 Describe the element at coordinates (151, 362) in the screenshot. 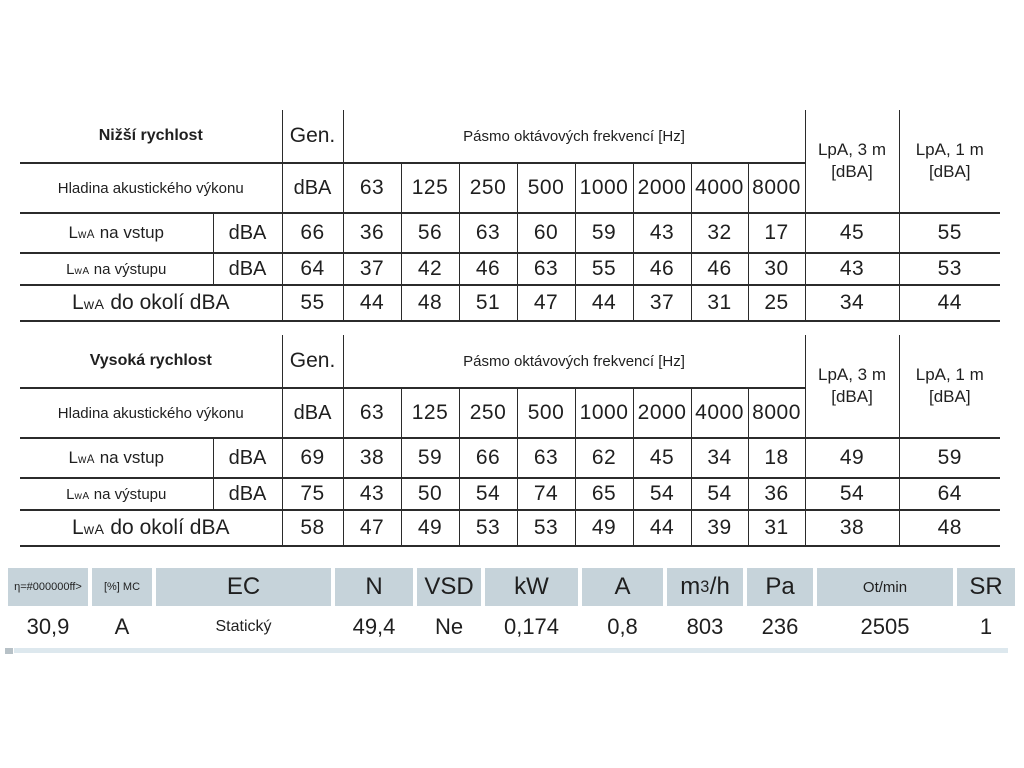

I see `table-title: Vysoká rychlost` at that location.